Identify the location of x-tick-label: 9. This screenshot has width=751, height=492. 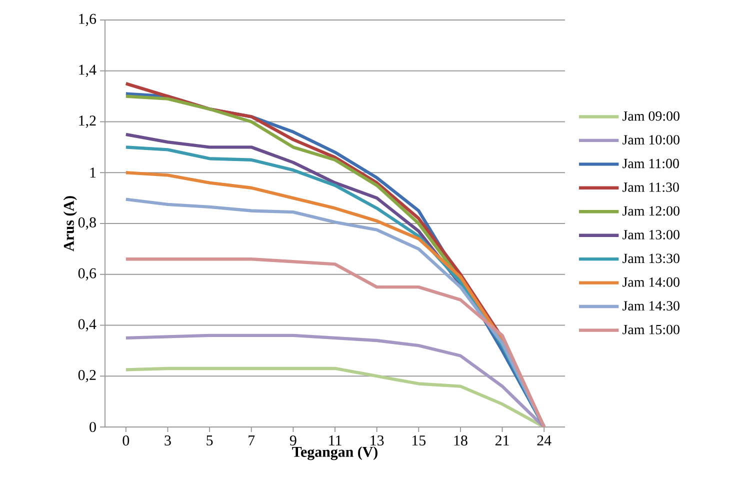
(293, 440).